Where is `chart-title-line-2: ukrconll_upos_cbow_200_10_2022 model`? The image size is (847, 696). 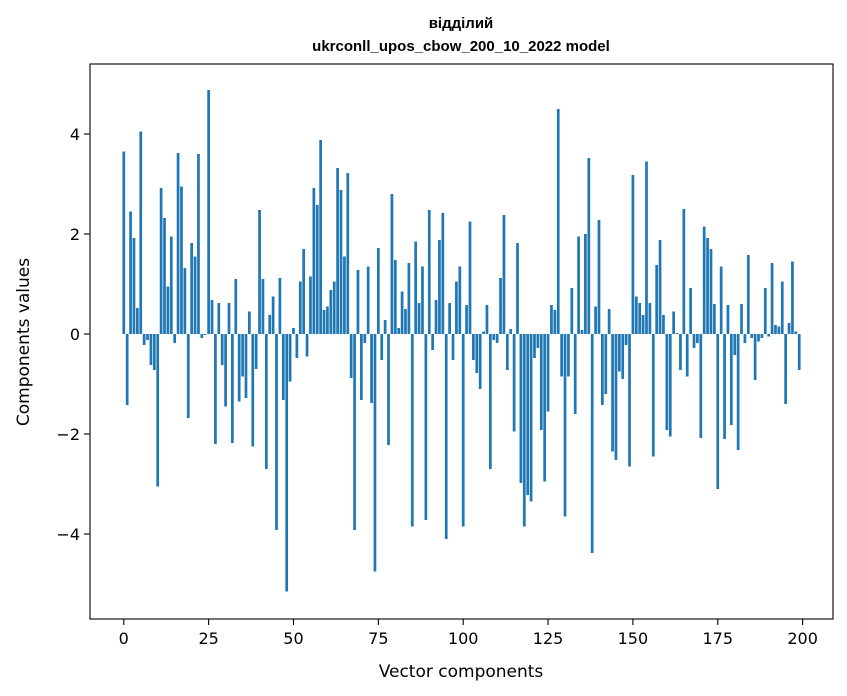
chart-title-line-2: ukrconll_upos_cbow_200_10_2022 model is located at coordinates (461, 46).